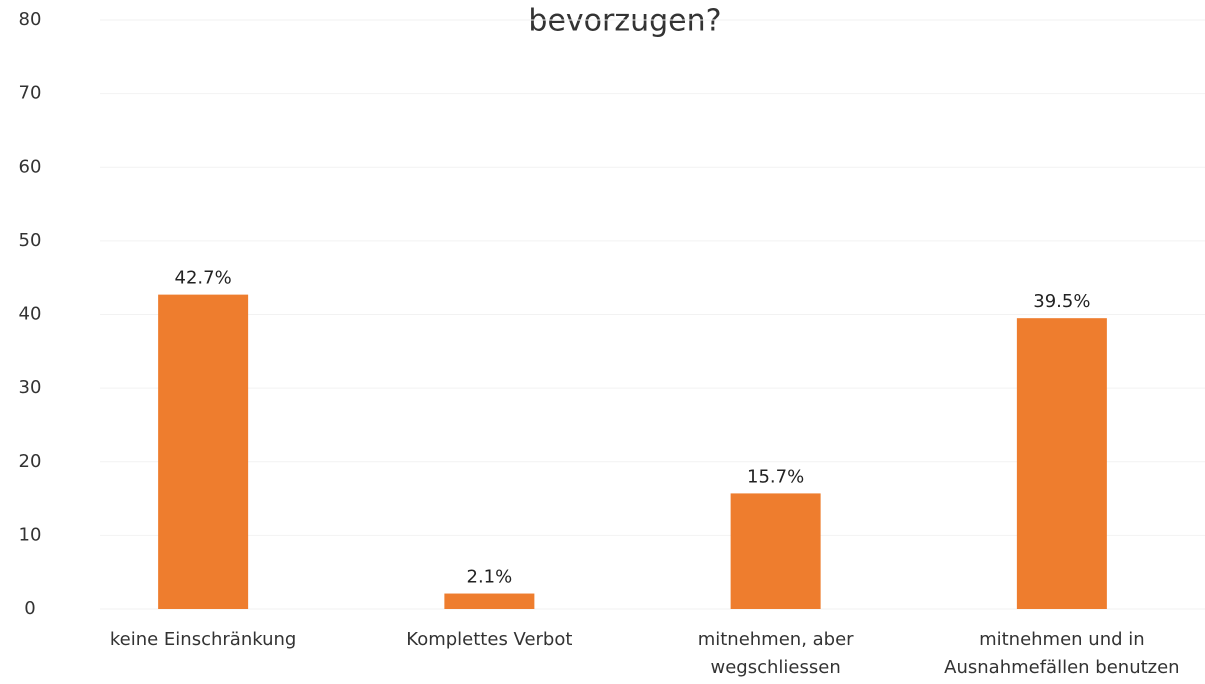 The width and height of the screenshot is (1205, 684). I want to click on y-tick-label: 50, so click(30, 240).